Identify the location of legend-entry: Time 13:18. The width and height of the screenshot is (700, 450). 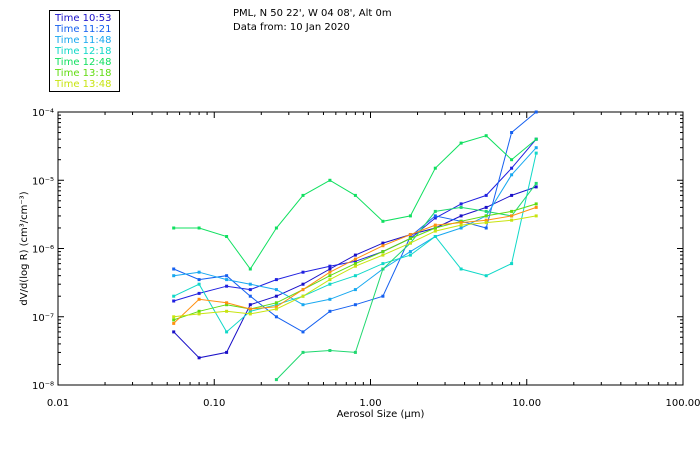
(83, 73).